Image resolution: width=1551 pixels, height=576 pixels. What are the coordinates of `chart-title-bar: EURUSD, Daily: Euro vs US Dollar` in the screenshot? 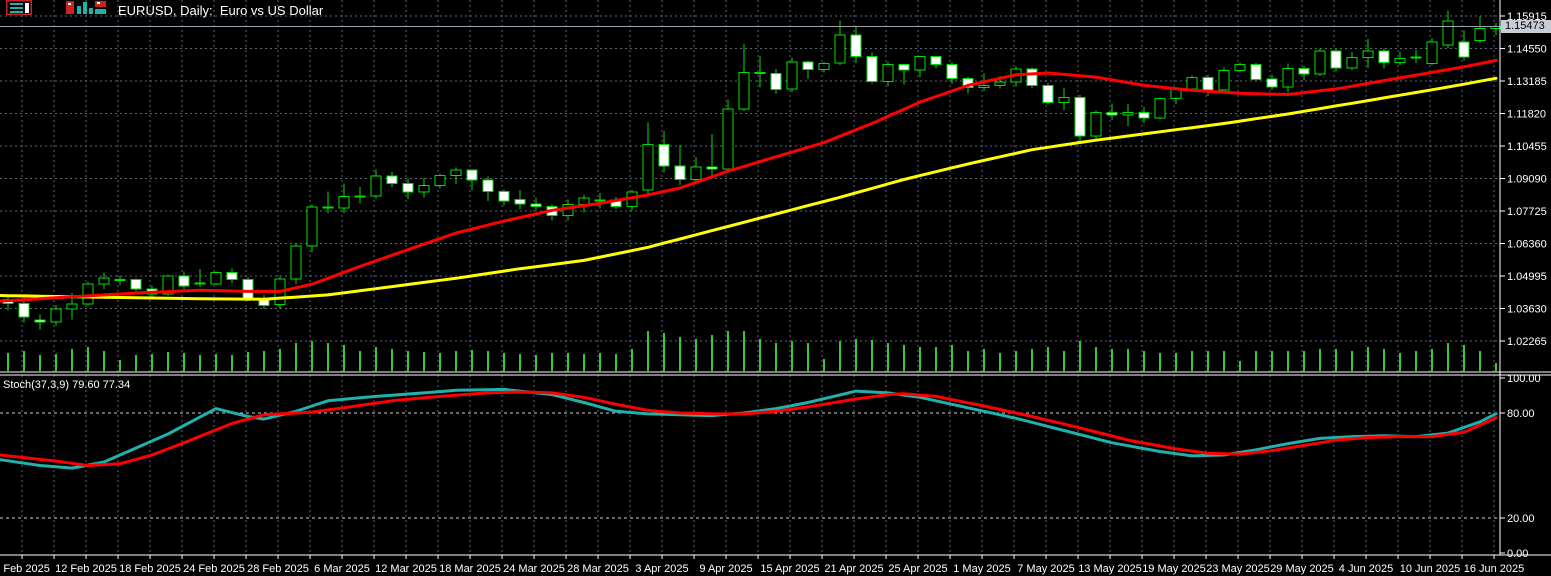 It's located at (400, 10).